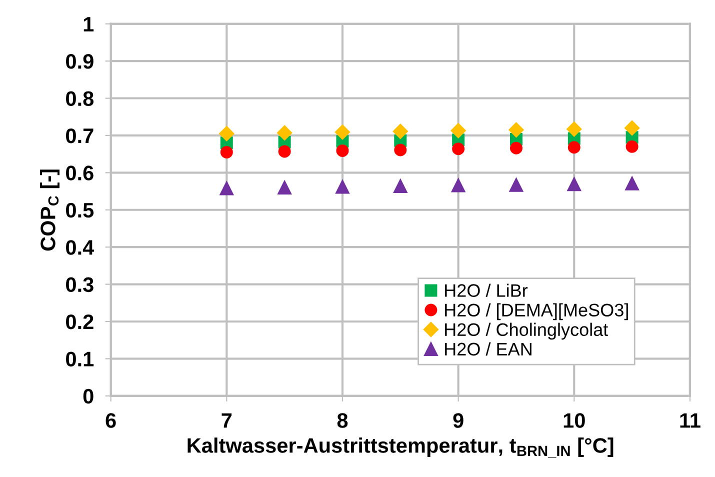  I want to click on x-tick-label: 6, so click(111, 420).